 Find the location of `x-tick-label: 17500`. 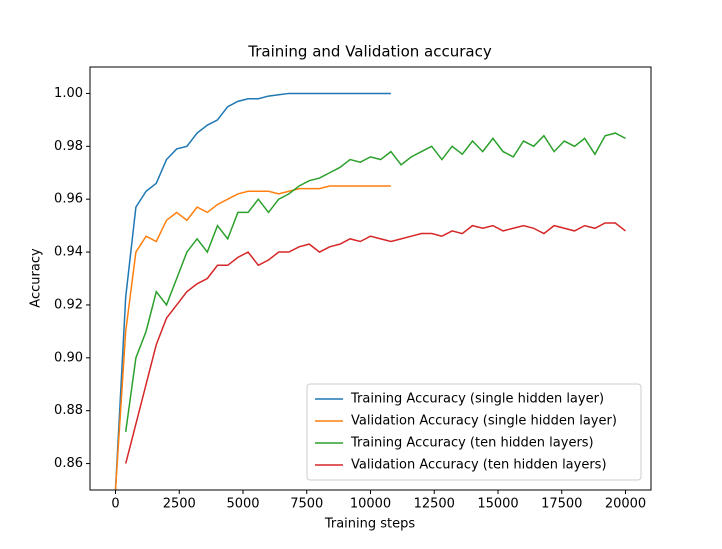

x-tick-label: 17500 is located at coordinates (561, 504).